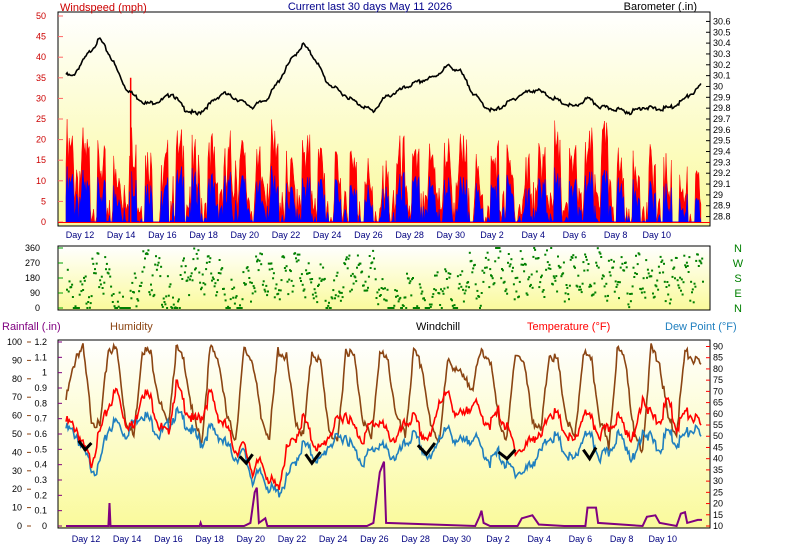 This screenshot has width=798, height=559. Describe the element at coordinates (415, 539) in the screenshot. I see `bottom-x-tick-label: Day 28` at that location.